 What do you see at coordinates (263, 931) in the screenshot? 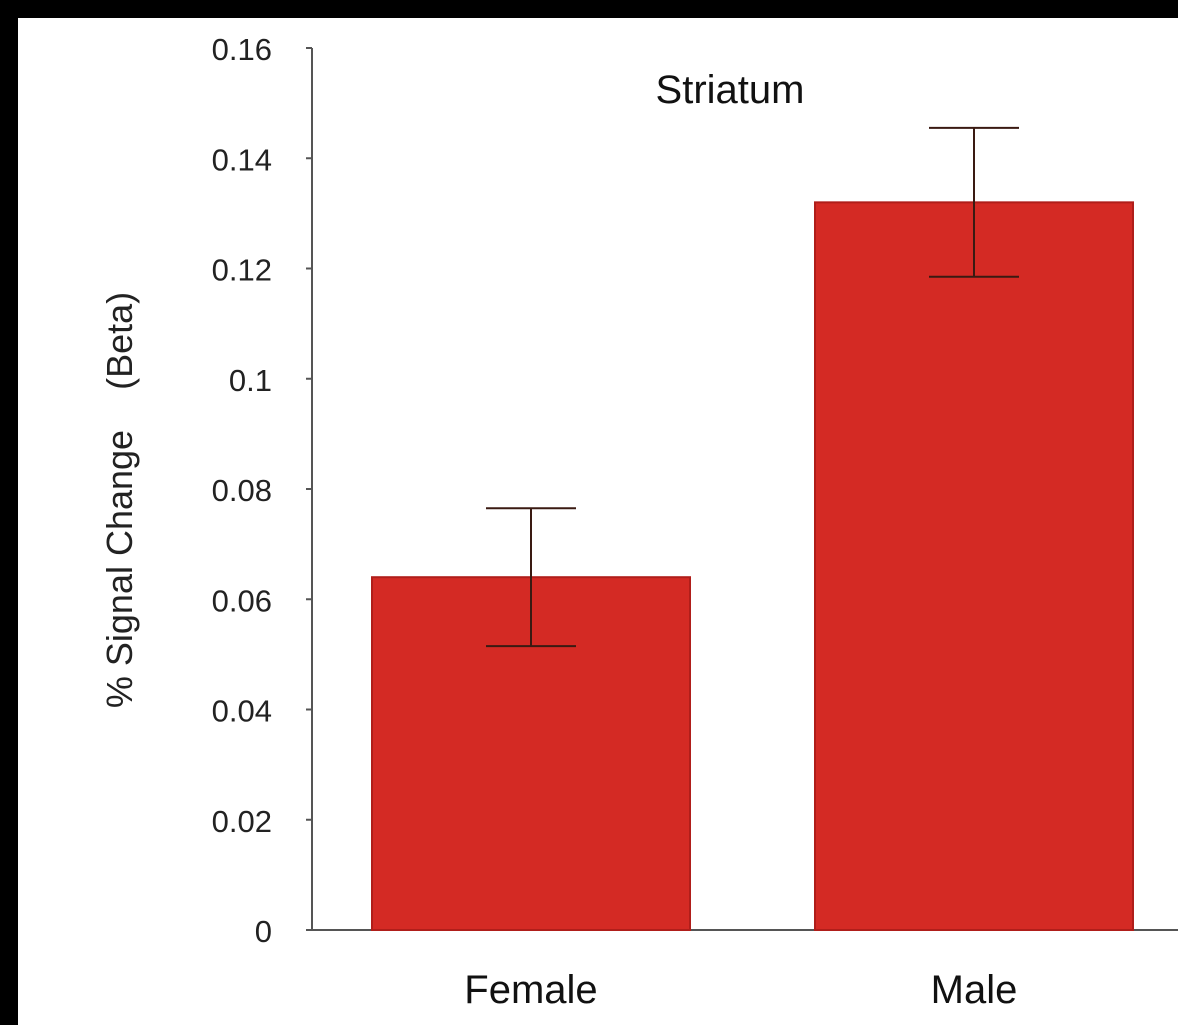
I see `y-tick-label: 0` at bounding box center [263, 931].